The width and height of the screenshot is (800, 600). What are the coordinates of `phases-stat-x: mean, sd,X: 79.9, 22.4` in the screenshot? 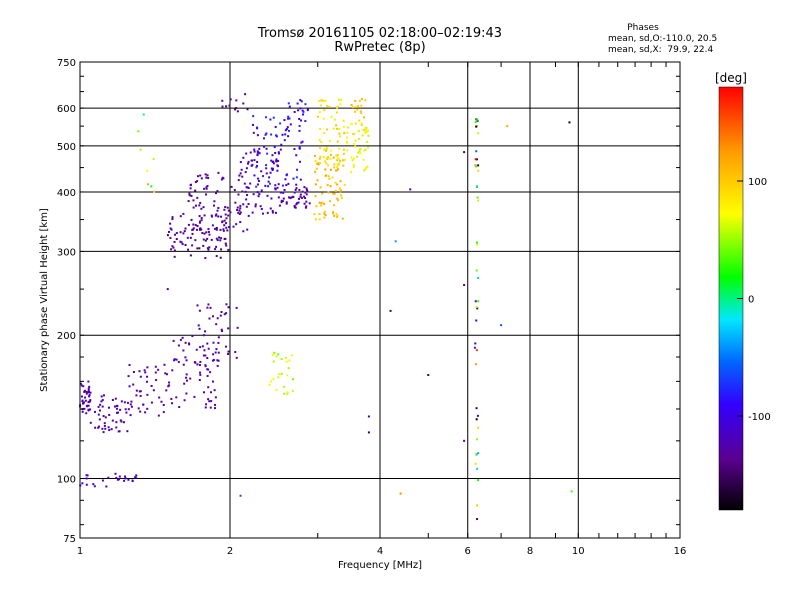 It's located at (661, 50).